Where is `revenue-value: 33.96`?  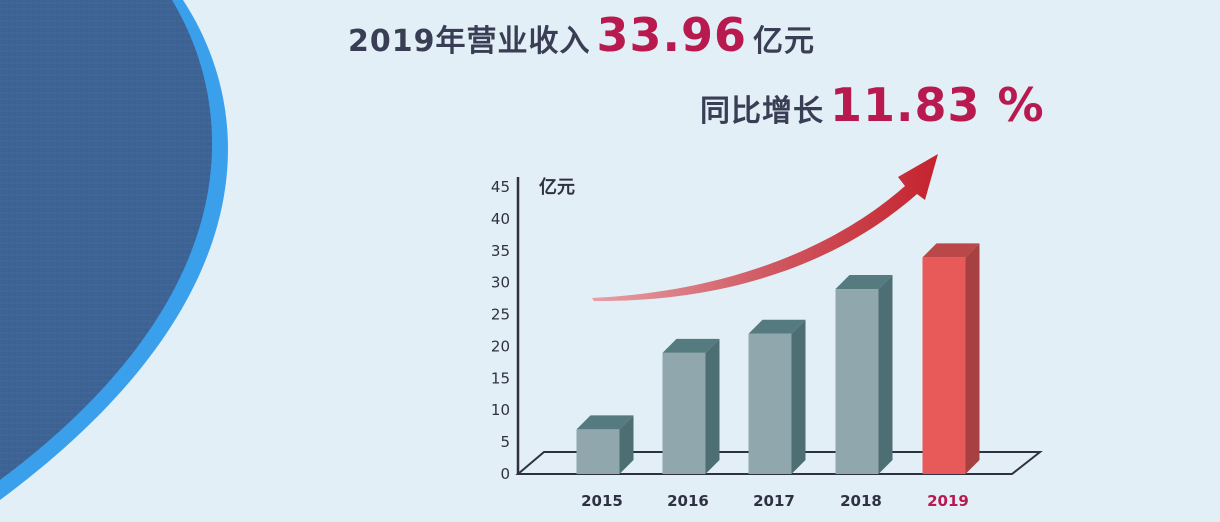 revenue-value: 33.96 is located at coordinates (672, 35).